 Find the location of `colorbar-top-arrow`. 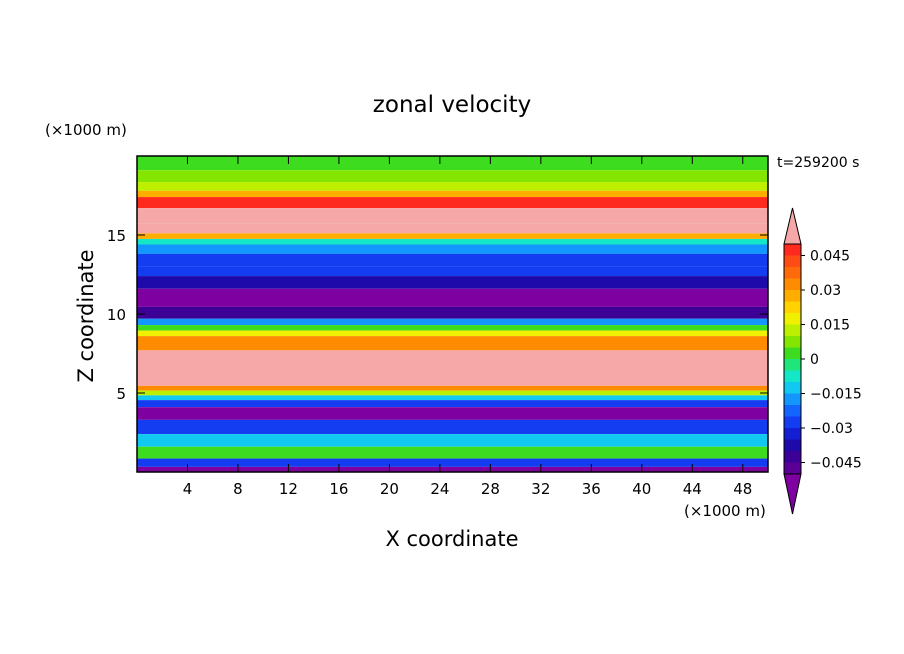

colorbar-top-arrow is located at coordinates (792, 226).